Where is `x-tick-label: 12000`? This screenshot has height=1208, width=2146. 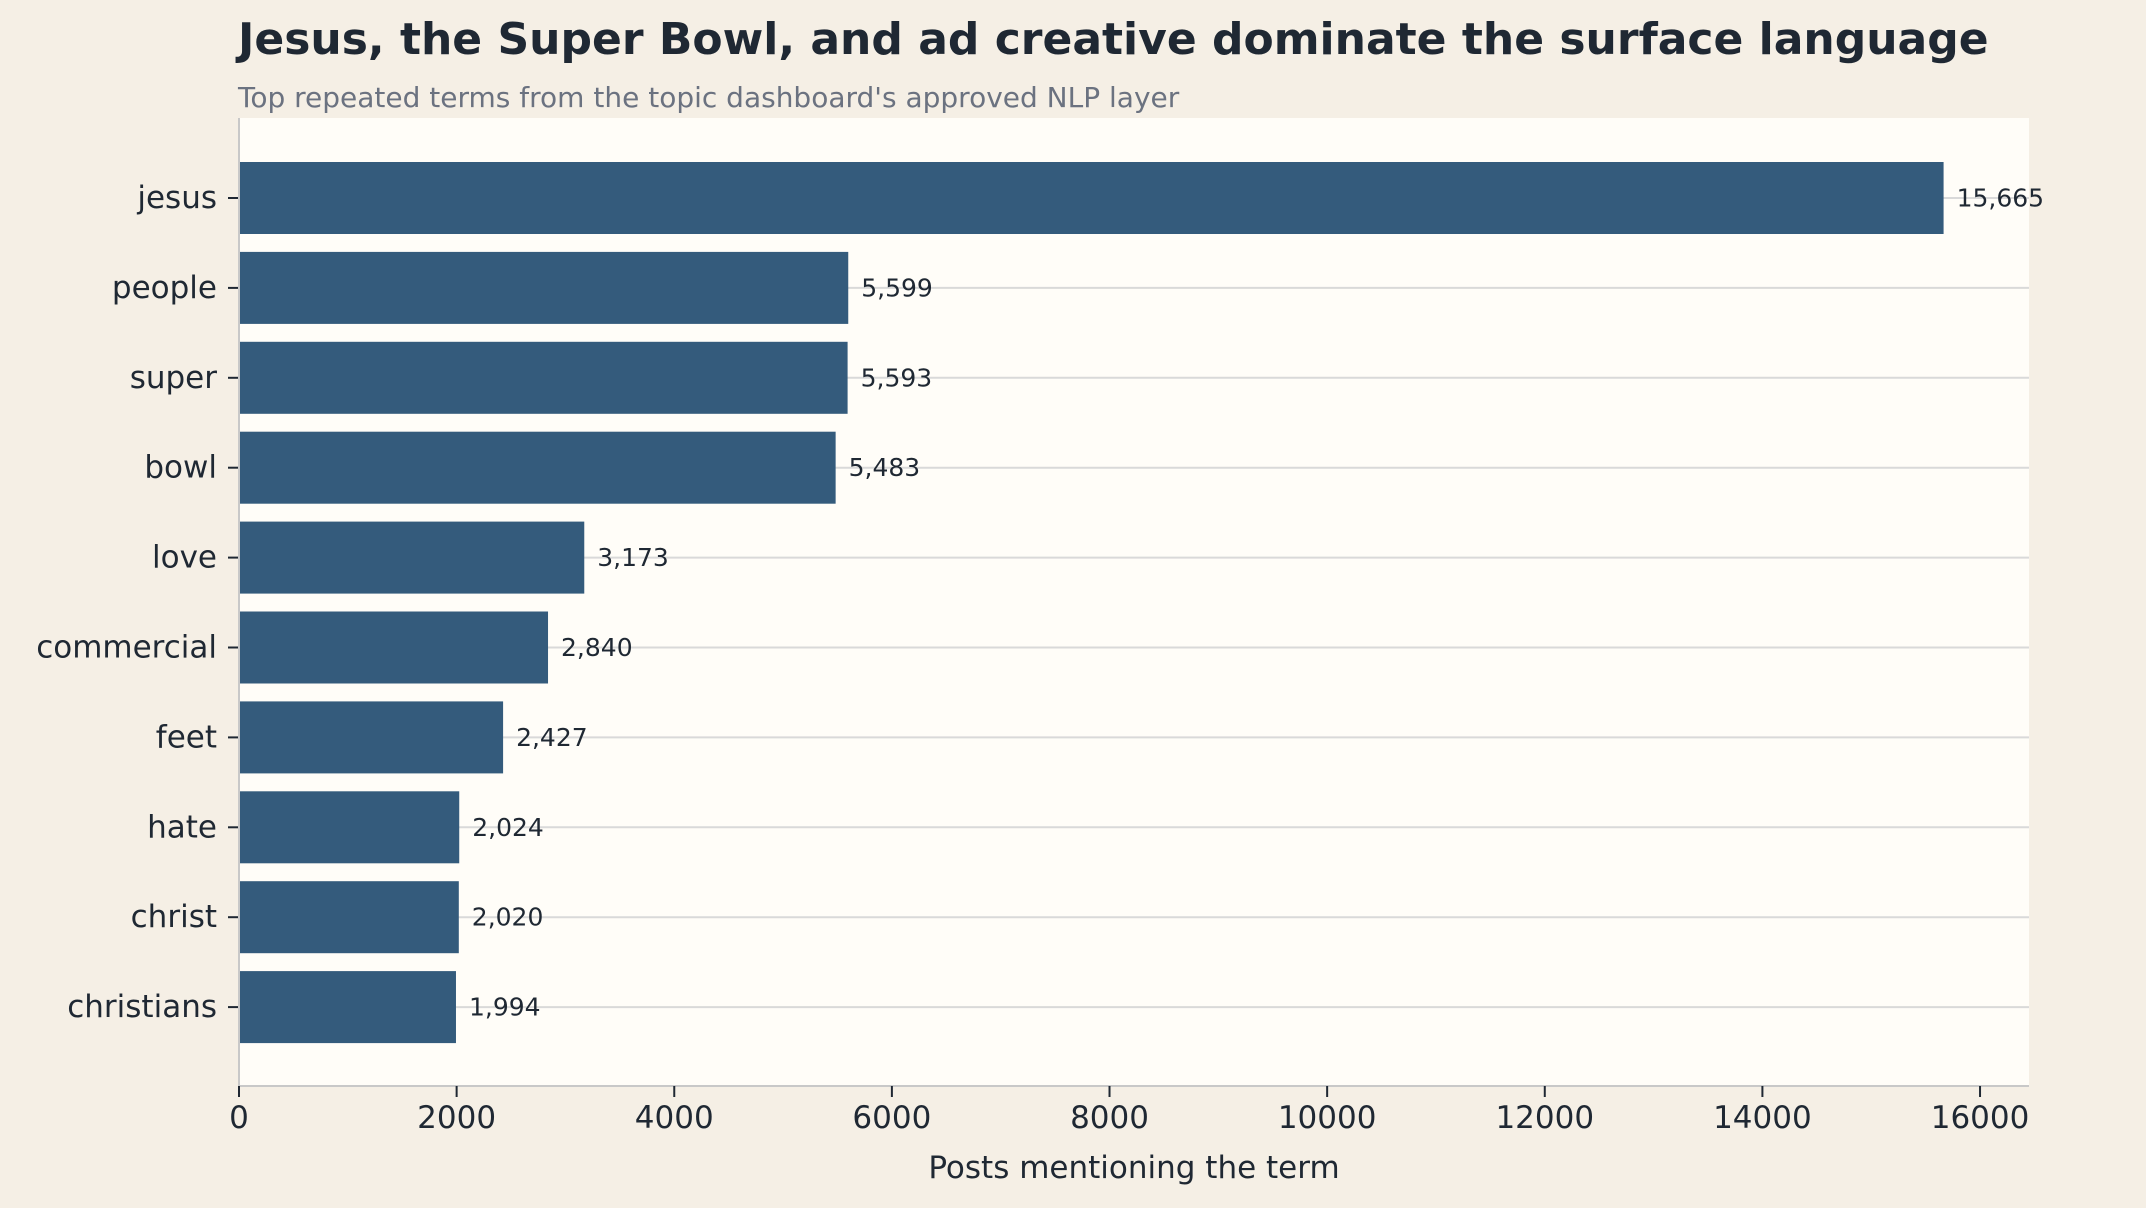 x-tick-label: 12000 is located at coordinates (1544, 1118).